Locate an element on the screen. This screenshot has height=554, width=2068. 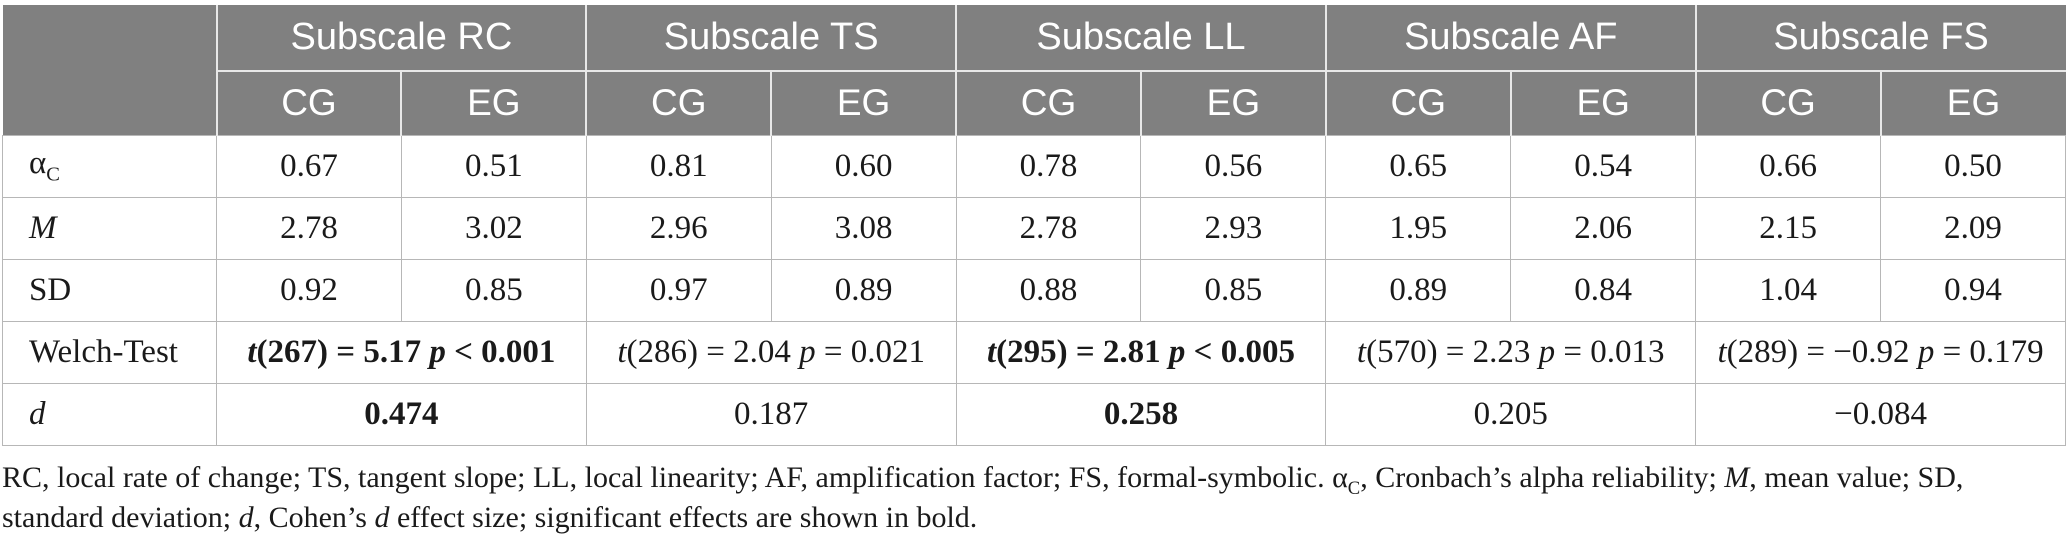
text-segment: −0.084 is located at coordinates (1880, 413).